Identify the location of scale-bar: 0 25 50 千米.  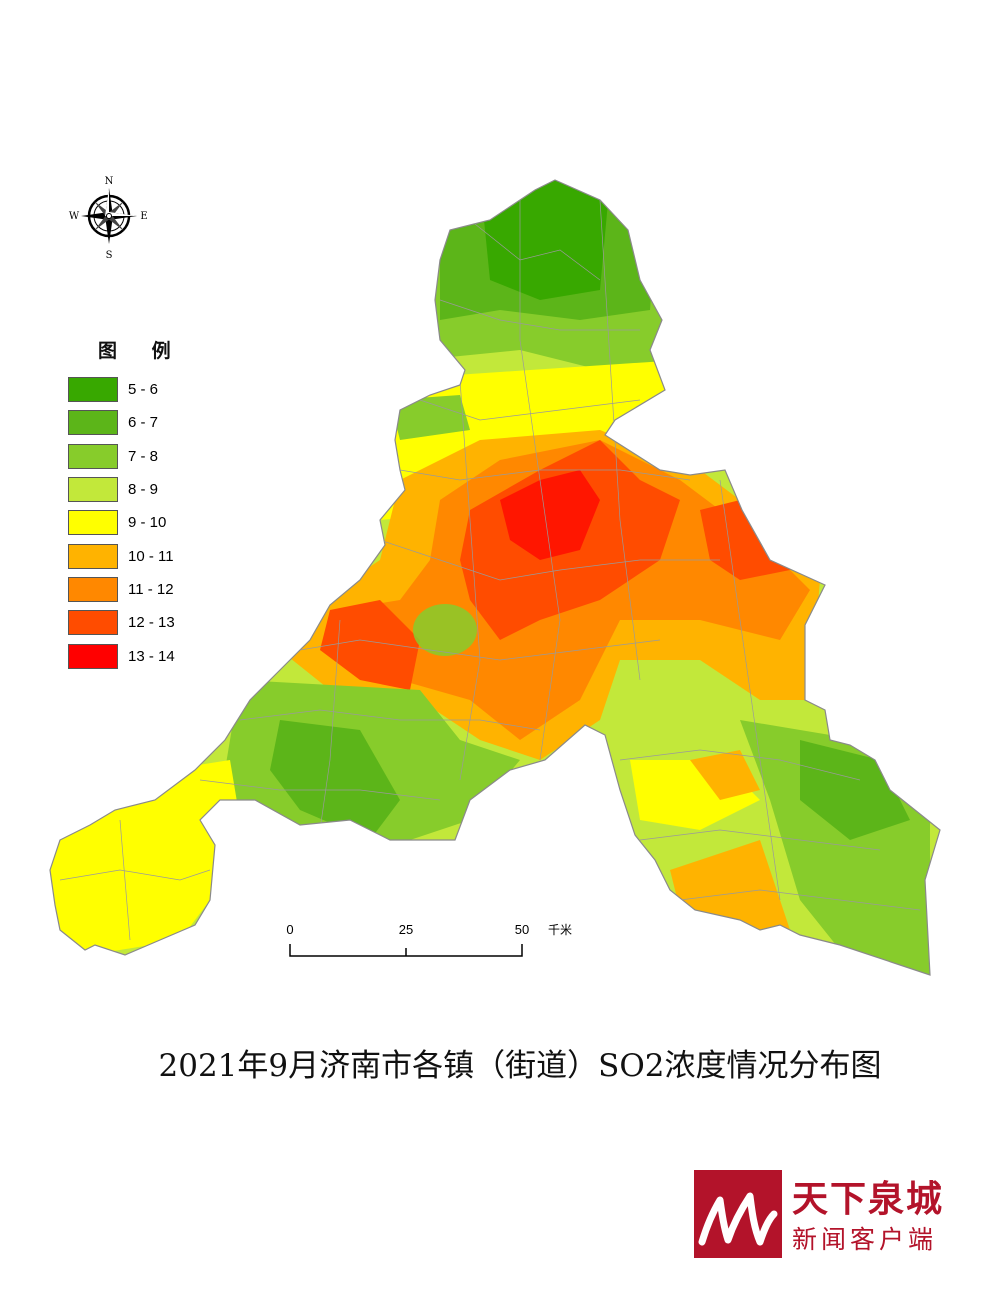
(429, 939).